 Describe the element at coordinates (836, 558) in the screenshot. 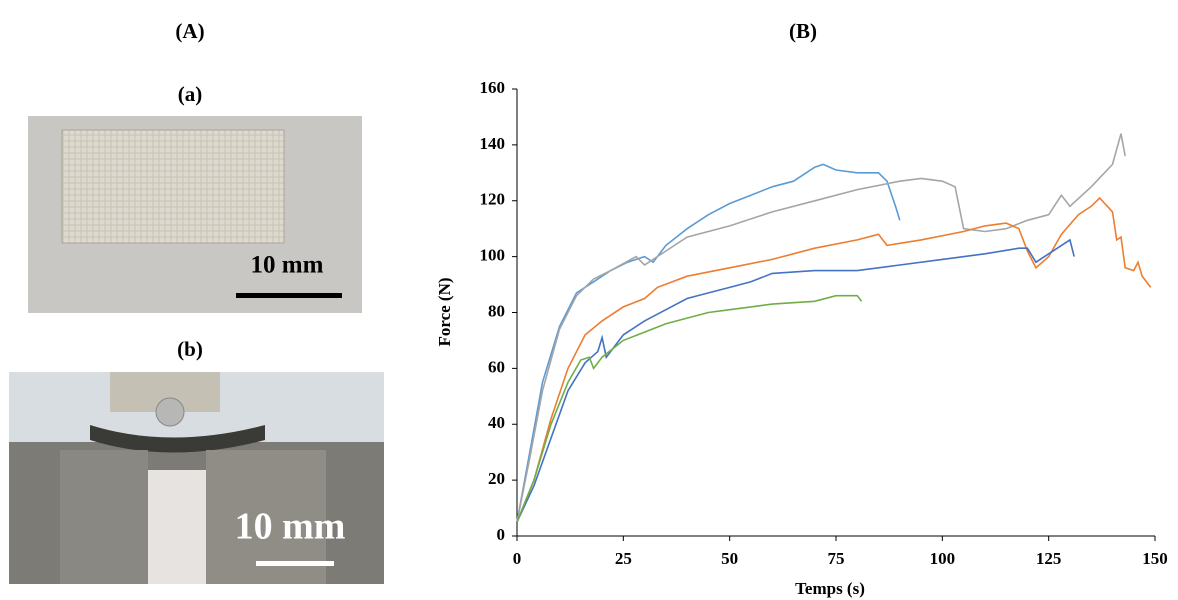

I see `x-tick-label: 75` at that location.